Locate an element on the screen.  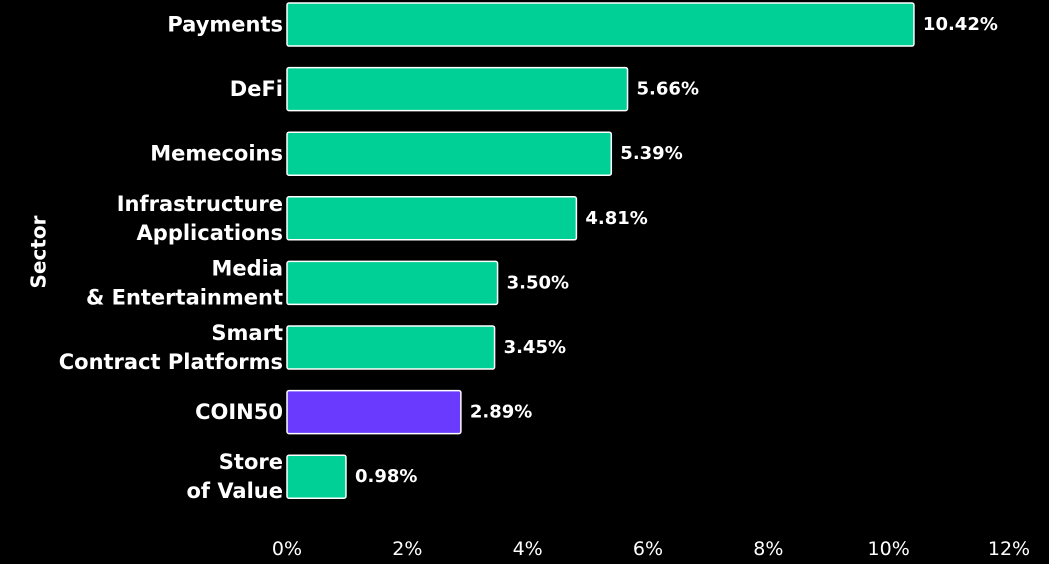
x-tick-label-0: 0% is located at coordinates (287, 549).